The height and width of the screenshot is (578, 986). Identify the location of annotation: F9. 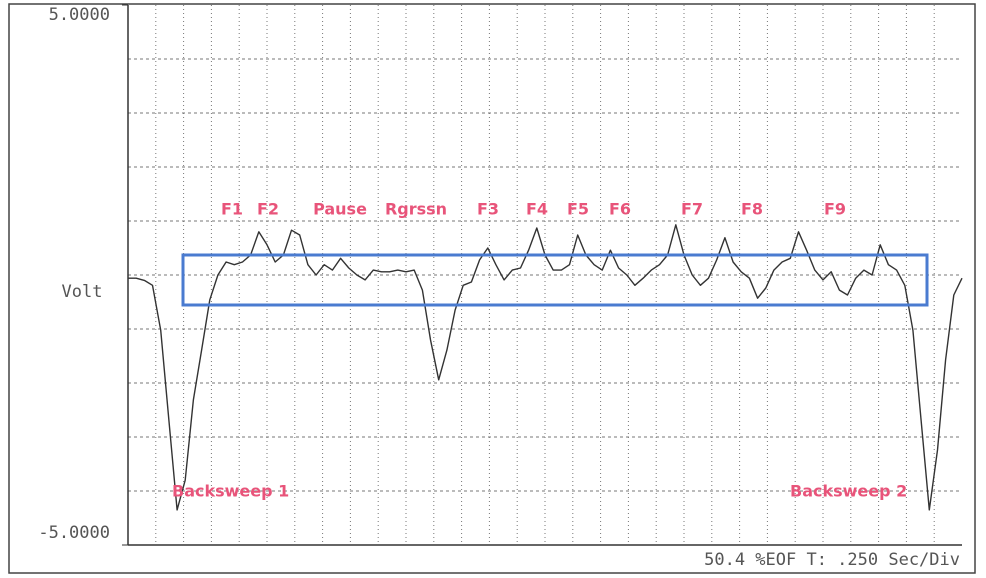
(835, 209).